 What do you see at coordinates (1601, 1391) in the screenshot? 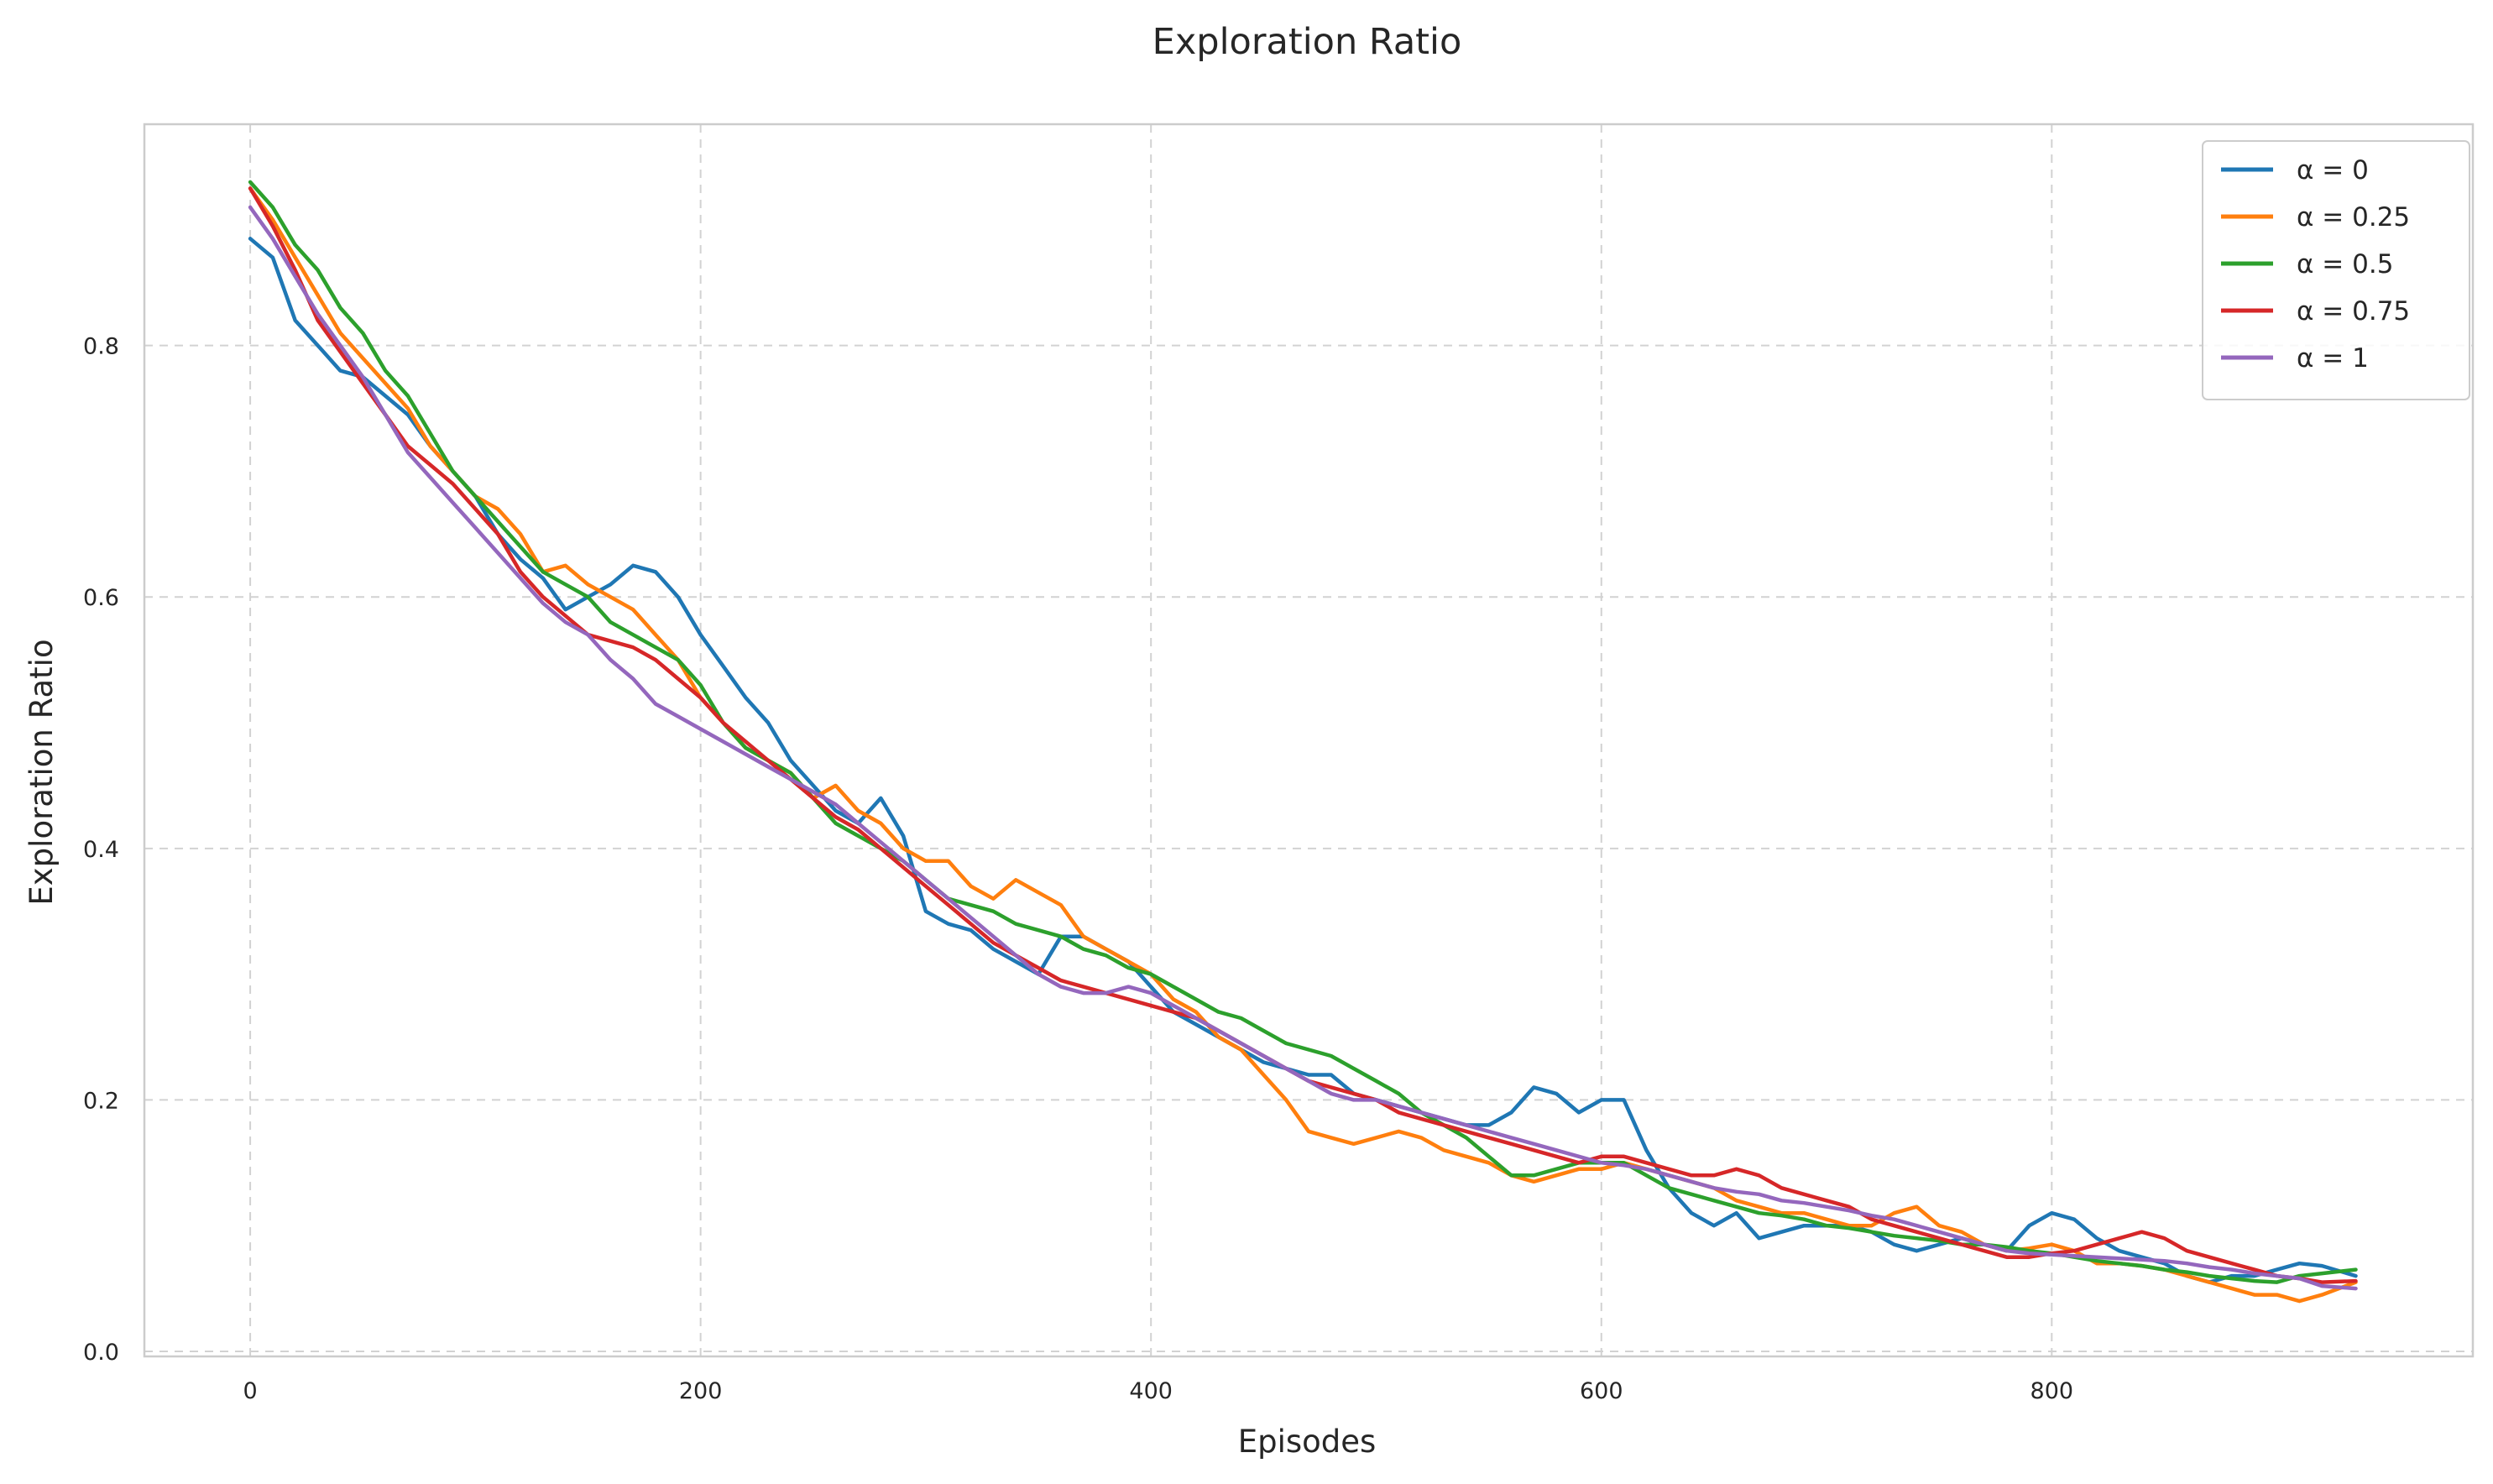
I see `x-tick-label: 600` at bounding box center [1601, 1391].